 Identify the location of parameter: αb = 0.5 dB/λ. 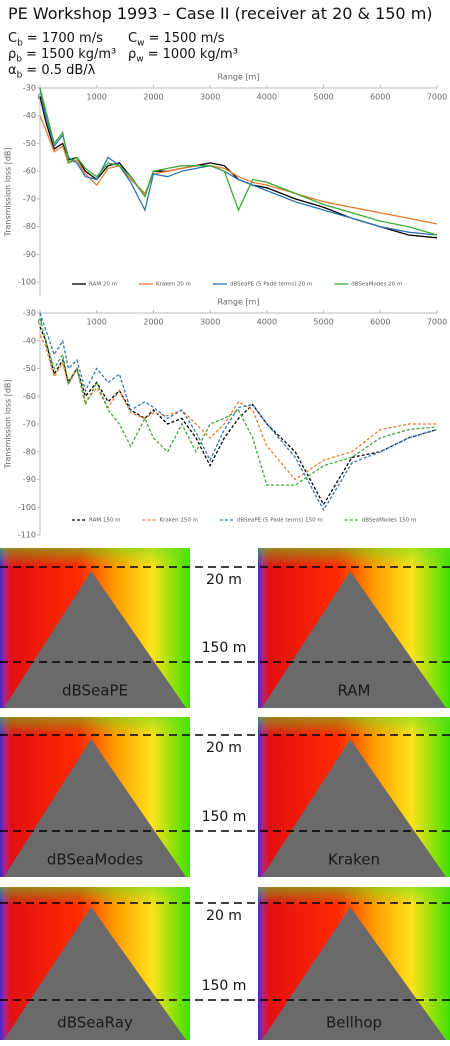
(51, 72).